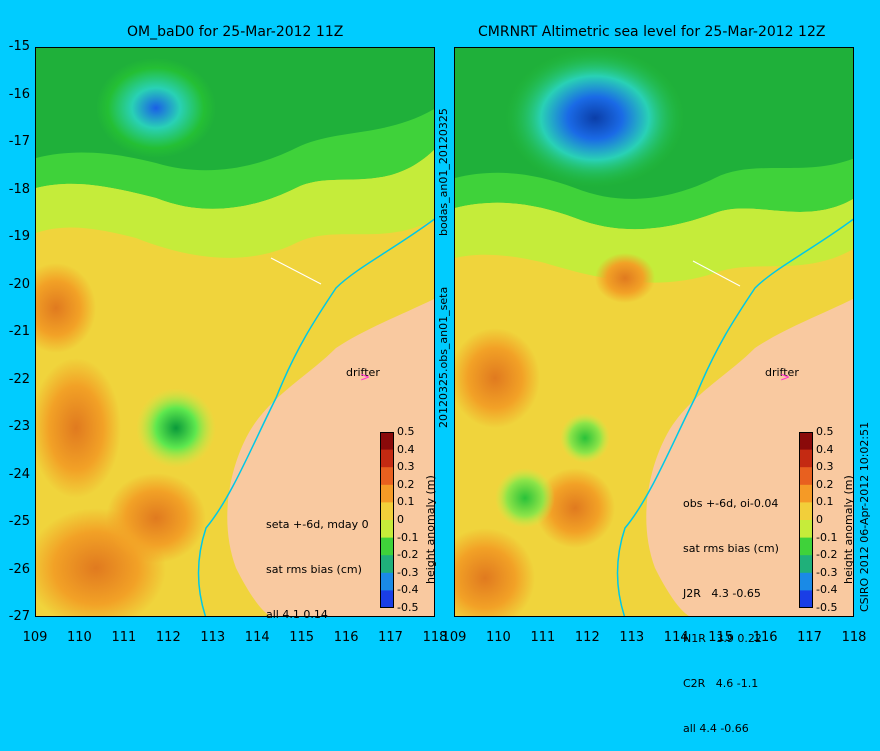  Describe the element at coordinates (19, 141) in the screenshot. I see `y-tick-label: -17` at that location.